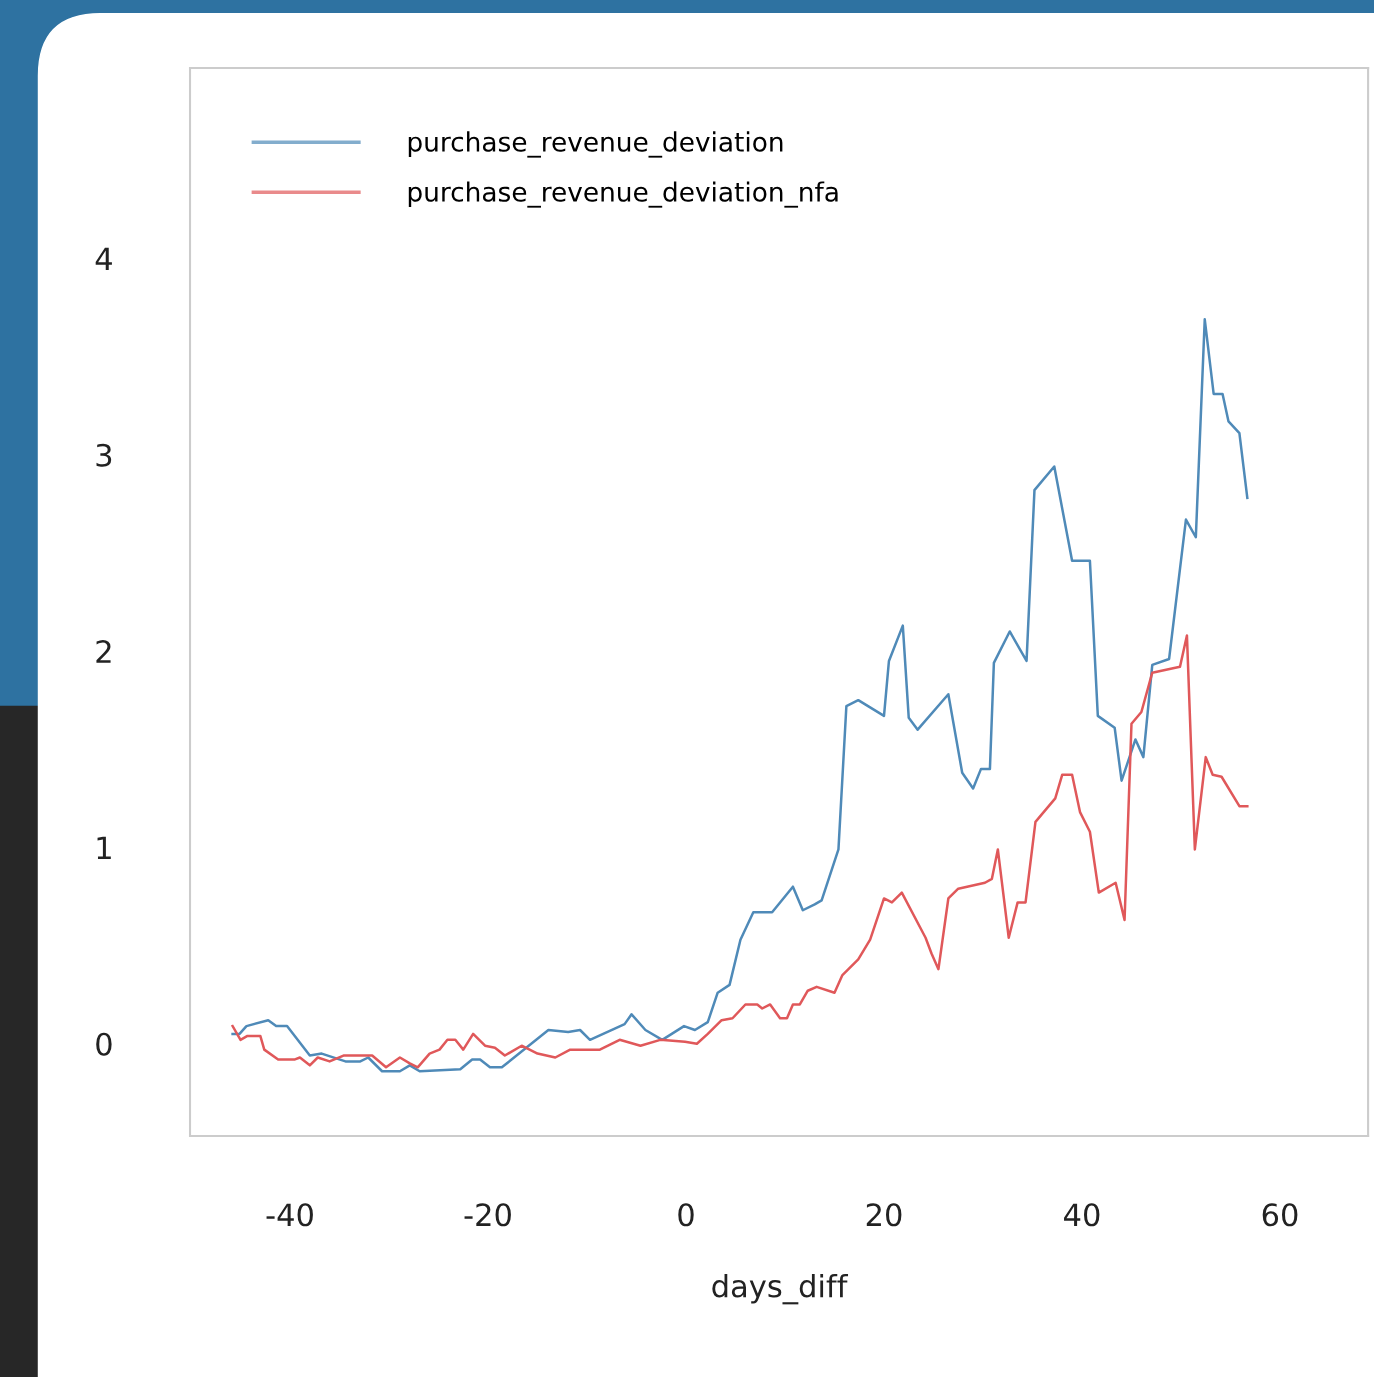 Image resolution: width=1374 pixels, height=1377 pixels. Describe the element at coordinates (103, 651) in the screenshot. I see `y-tick-label: 2` at that location.